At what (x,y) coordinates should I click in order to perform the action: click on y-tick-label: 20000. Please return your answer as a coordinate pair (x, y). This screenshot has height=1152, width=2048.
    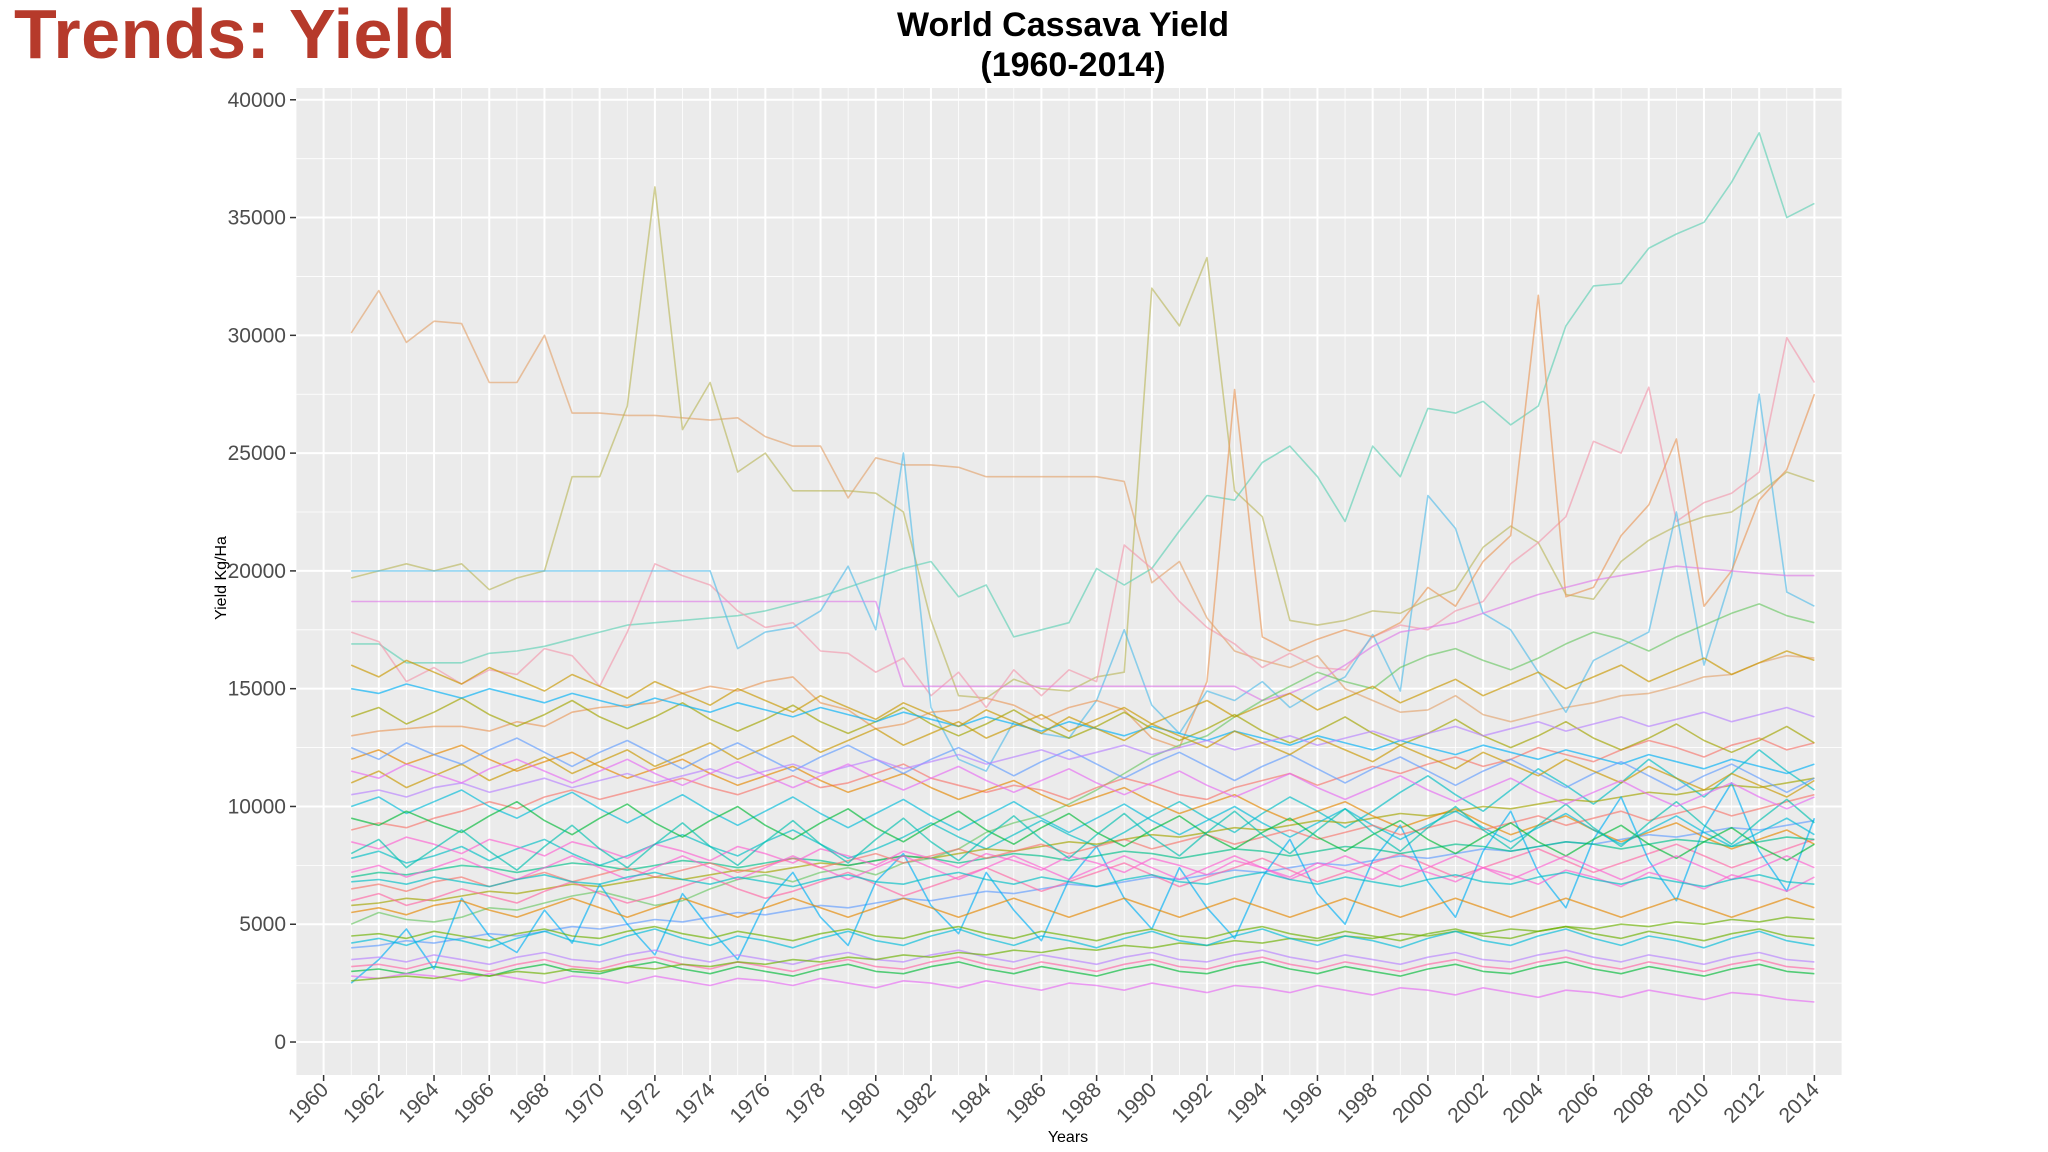
    Looking at the image, I should click on (257, 571).